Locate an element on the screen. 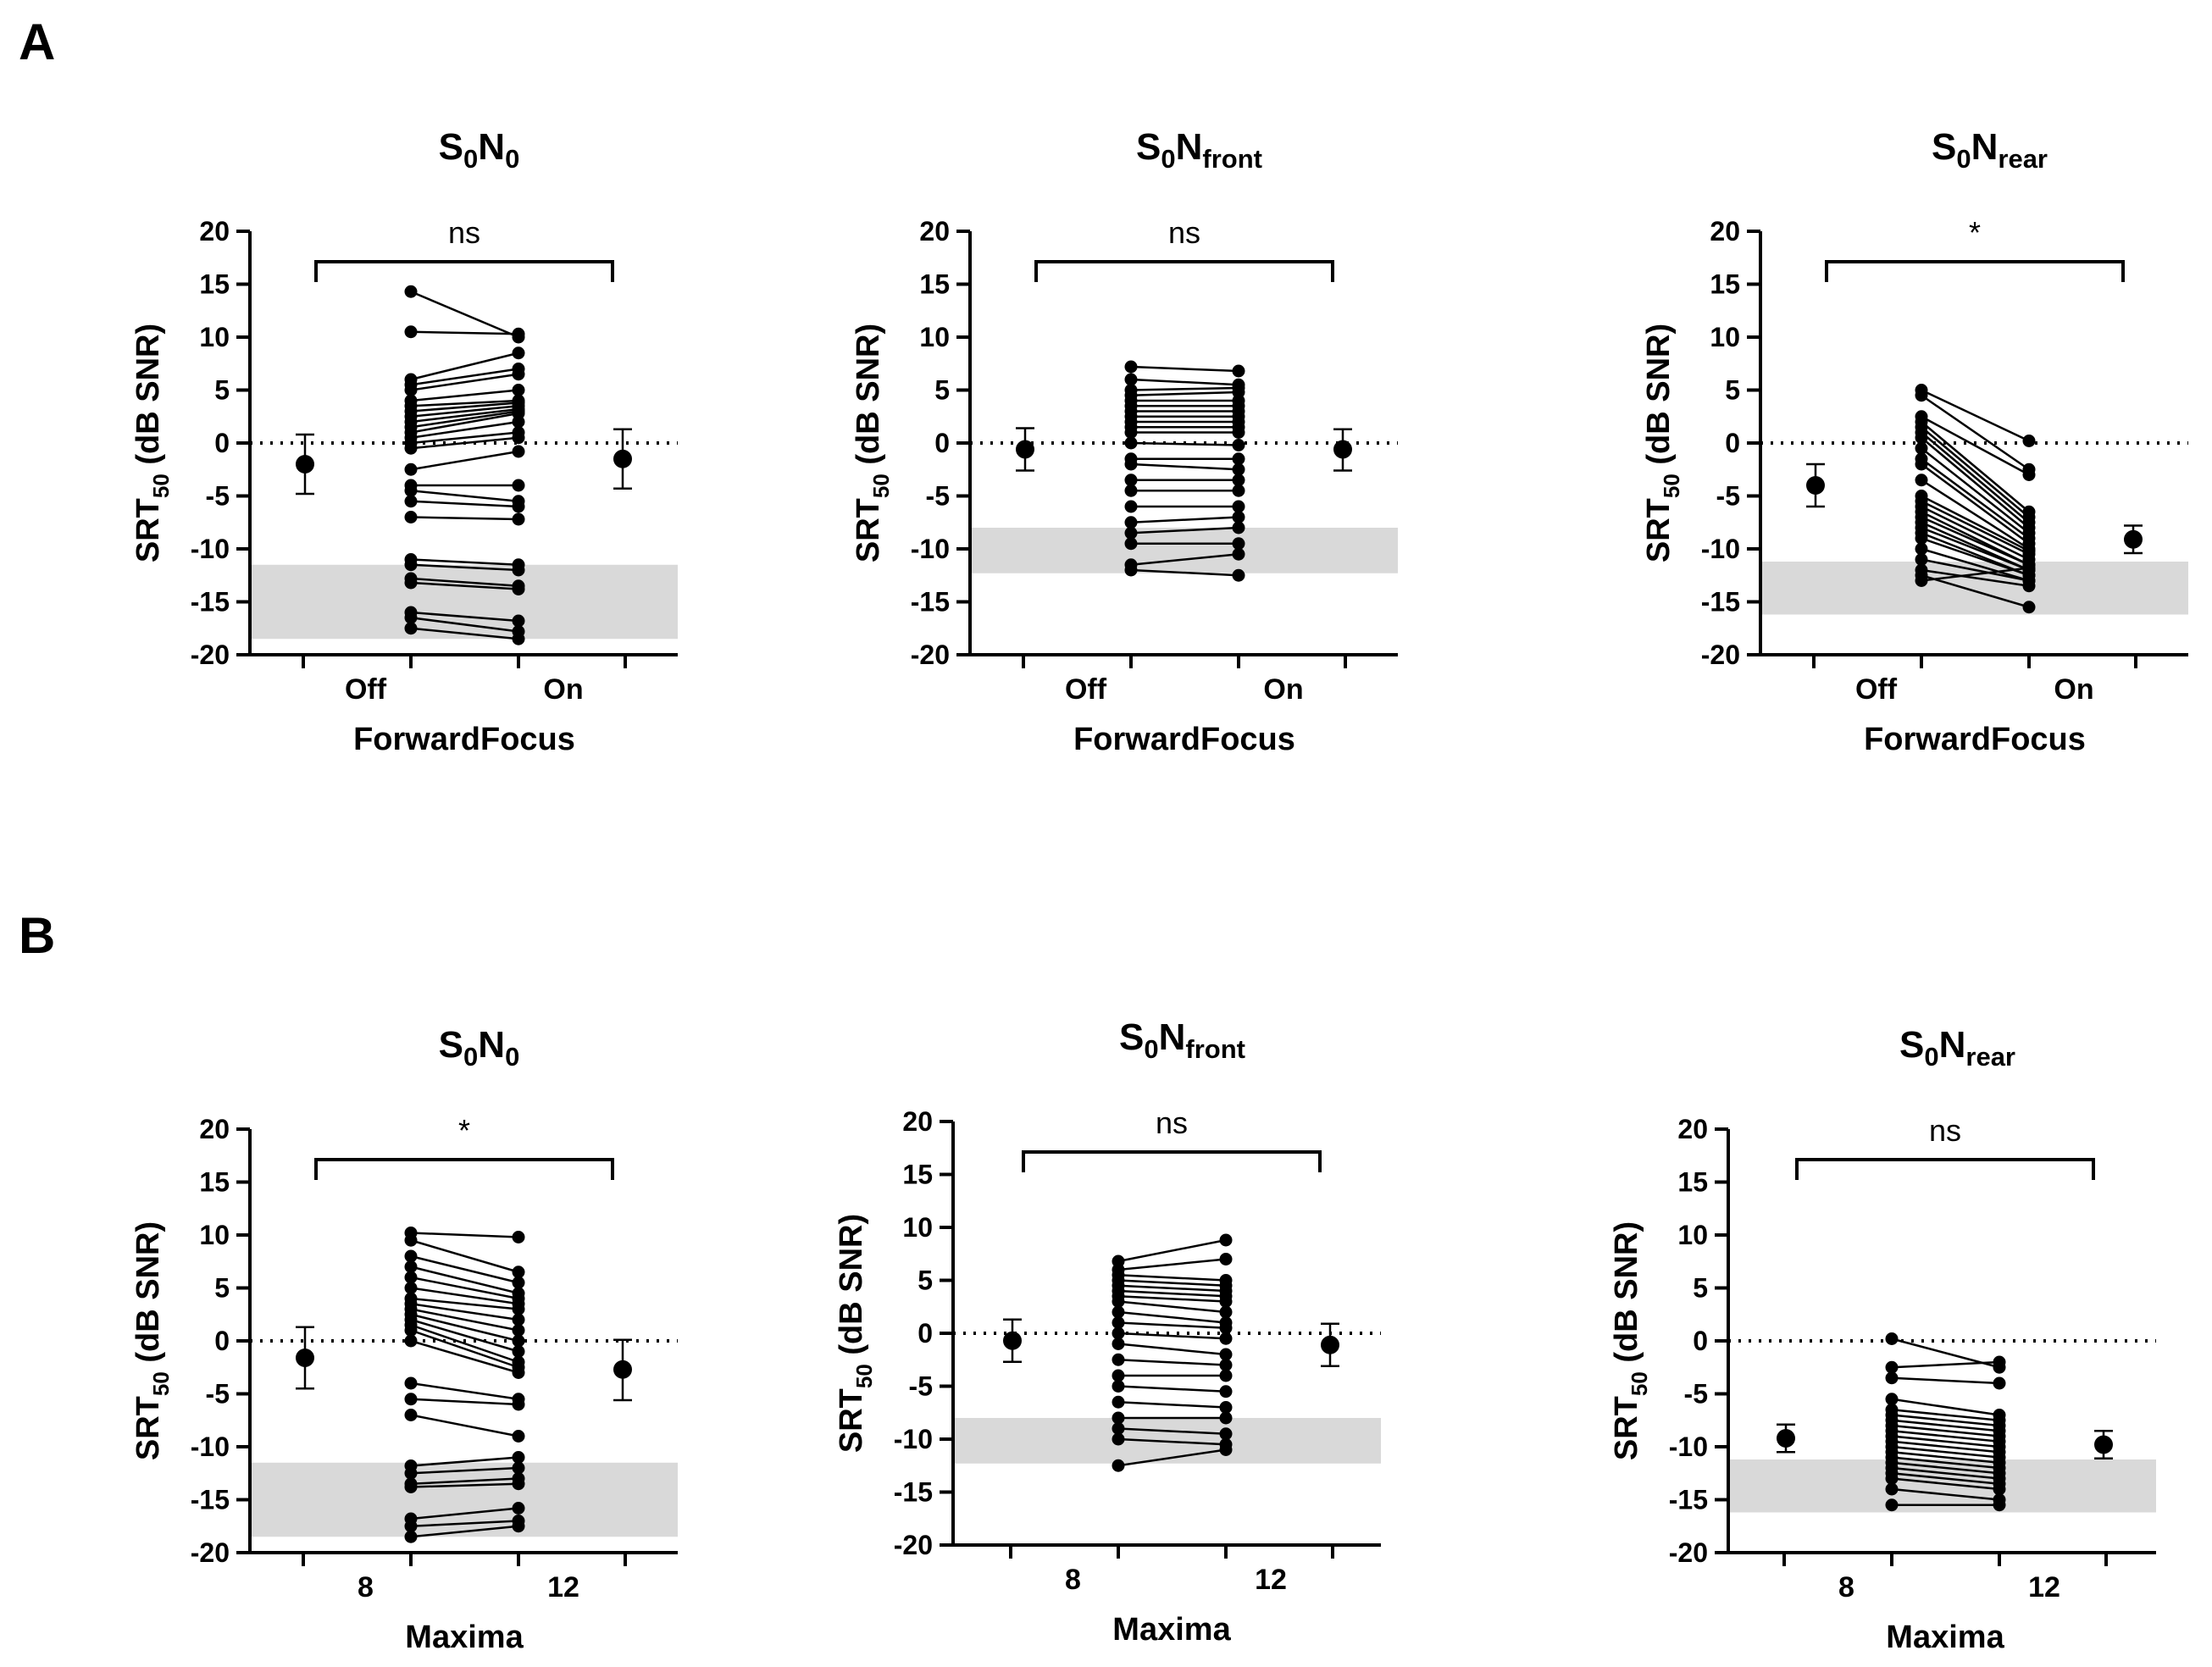 The image size is (2212, 1667). y-axis-title-main: SRT is located at coordinates (869, 530).